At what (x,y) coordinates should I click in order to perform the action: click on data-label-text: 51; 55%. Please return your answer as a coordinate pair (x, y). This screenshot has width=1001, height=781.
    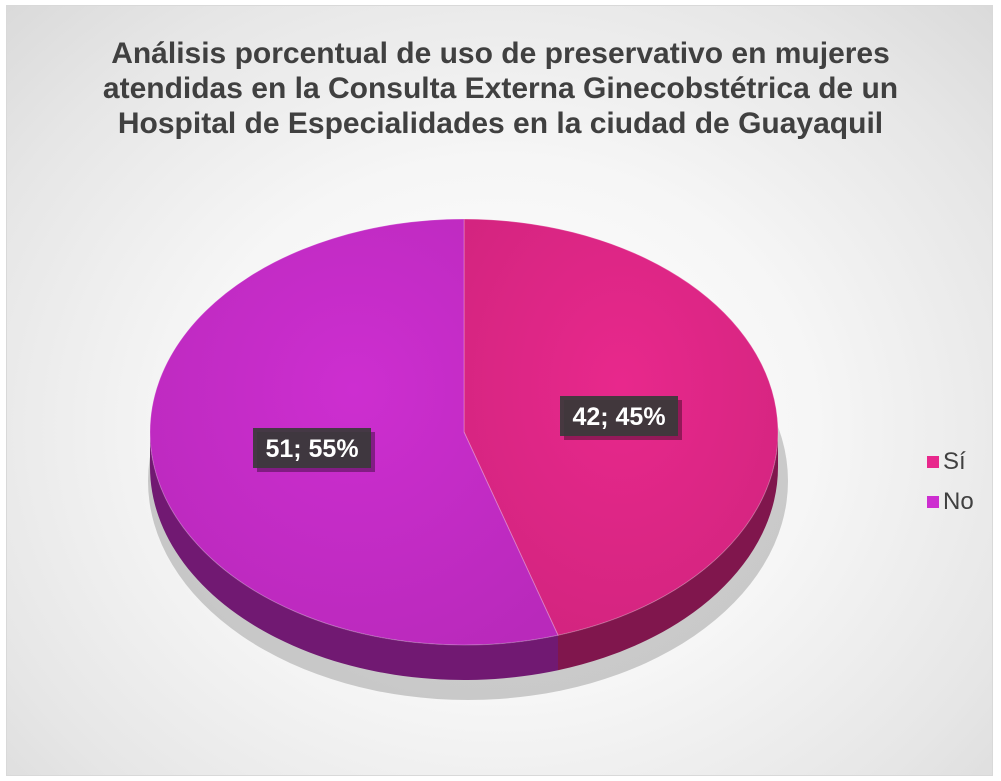
    Looking at the image, I should click on (311, 449).